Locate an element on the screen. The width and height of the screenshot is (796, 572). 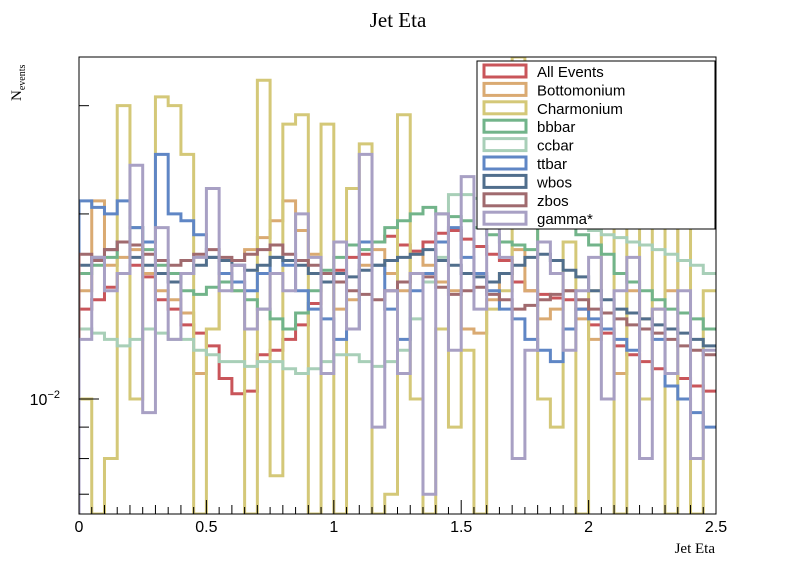
legend-label: wbos is located at coordinates (554, 182).